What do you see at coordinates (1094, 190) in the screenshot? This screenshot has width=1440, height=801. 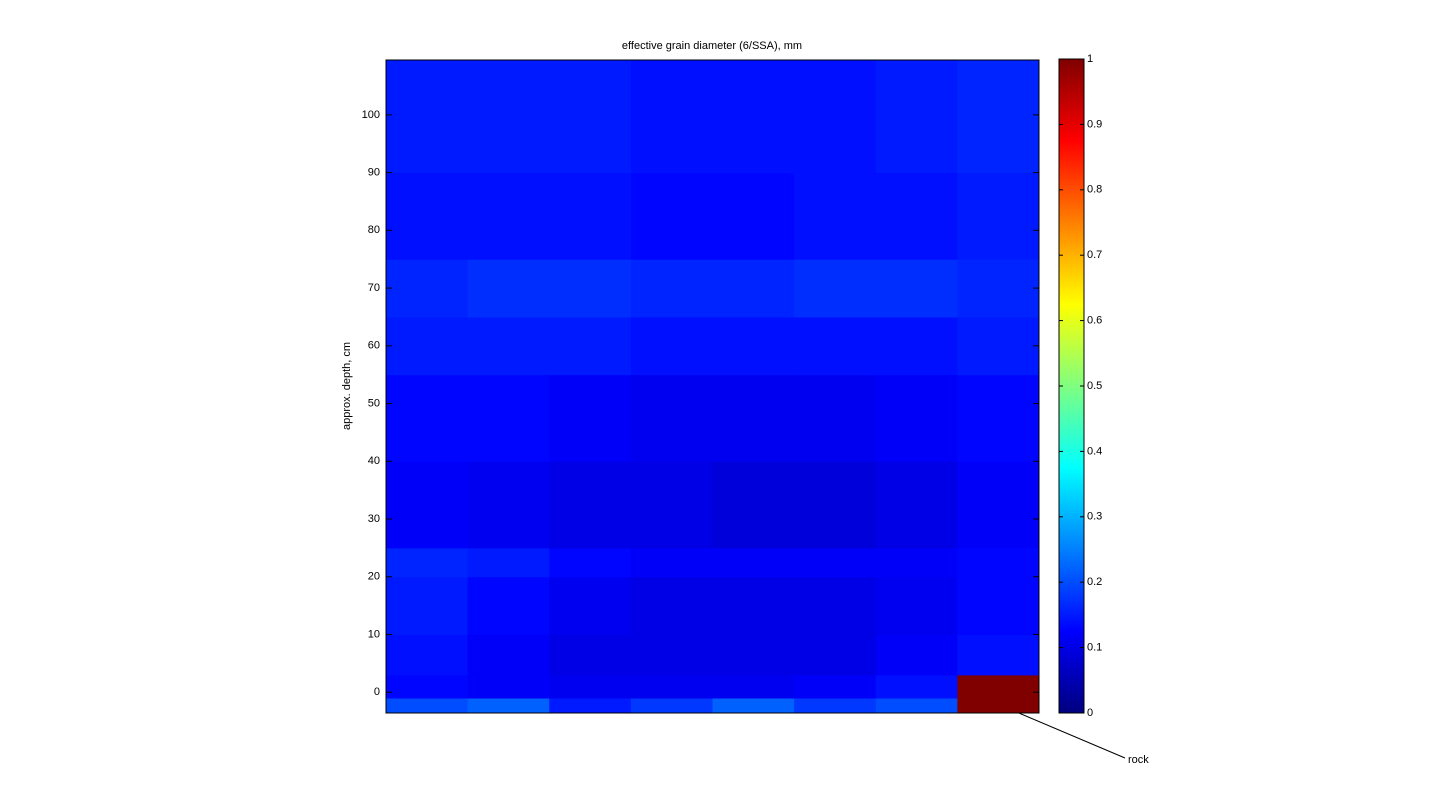 I see `colorbar-tick-label: 0.8` at bounding box center [1094, 190].